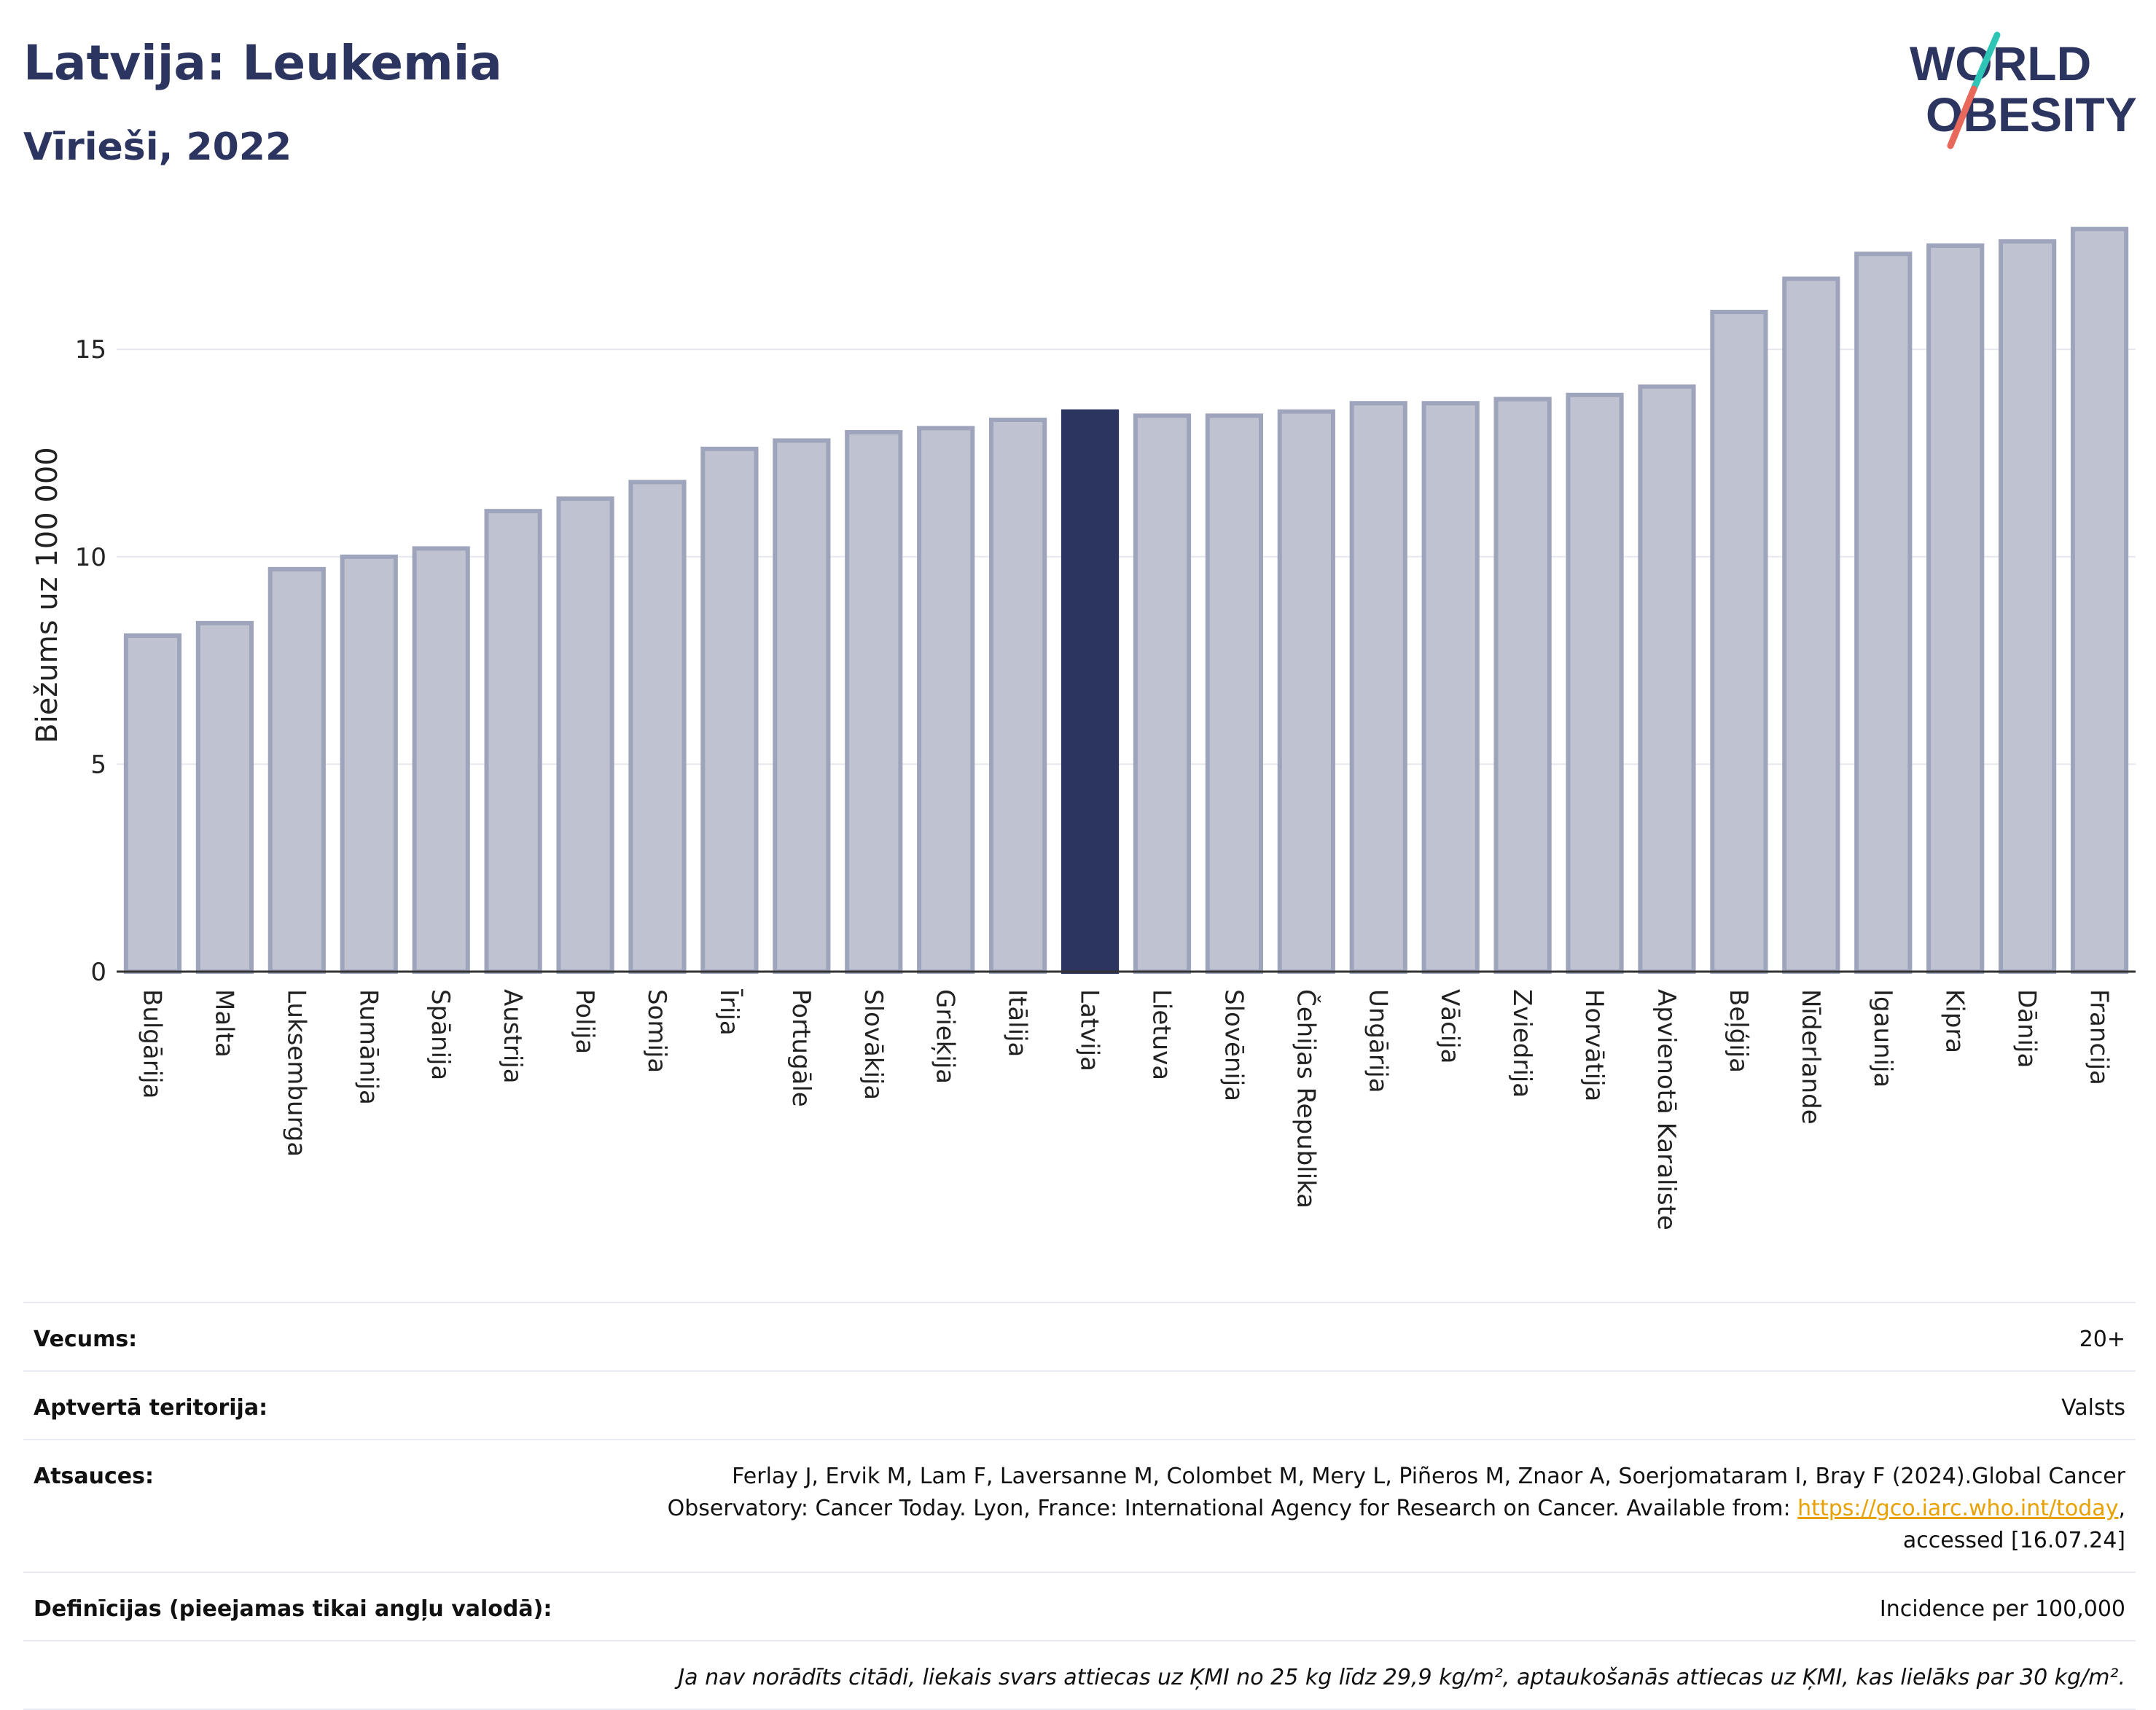 This screenshot has width=2156, height=1710. What do you see at coordinates (98, 972) in the screenshot?
I see `y-tick-label: 0` at bounding box center [98, 972].